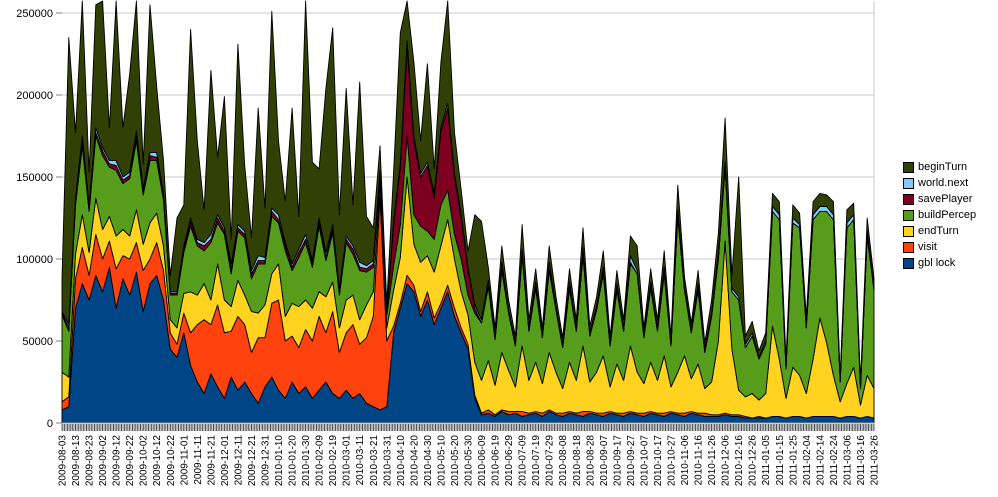 The width and height of the screenshot is (998, 497). Describe the element at coordinates (807, 460) in the screenshot. I see `svg-text: 2011-02-04` at that location.